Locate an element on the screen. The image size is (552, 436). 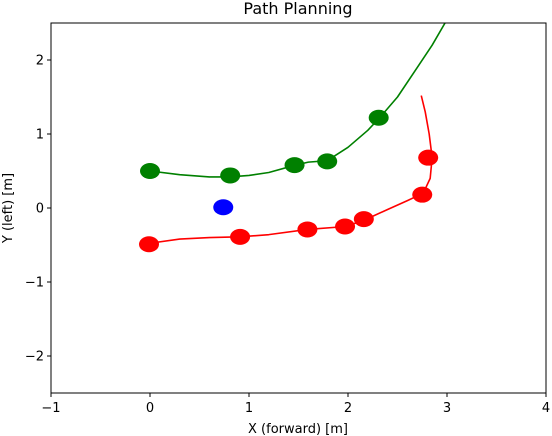
x-tick-label: 1 is located at coordinates (249, 408).